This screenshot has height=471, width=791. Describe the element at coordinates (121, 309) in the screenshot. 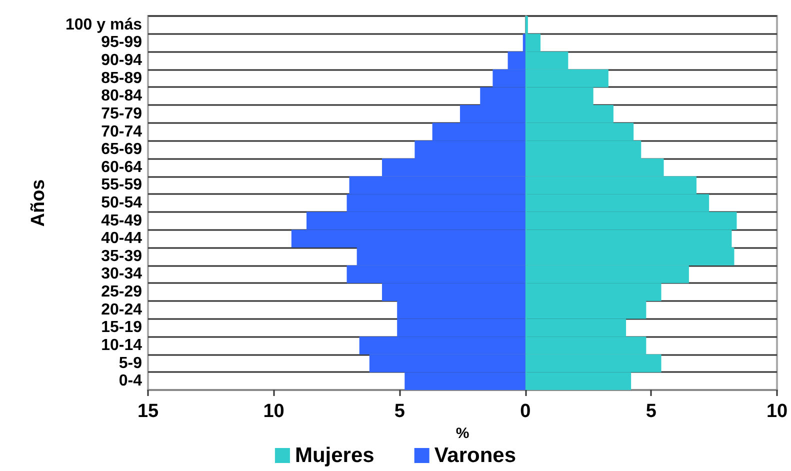

I see `y-tick-label: 20-24` at that location.